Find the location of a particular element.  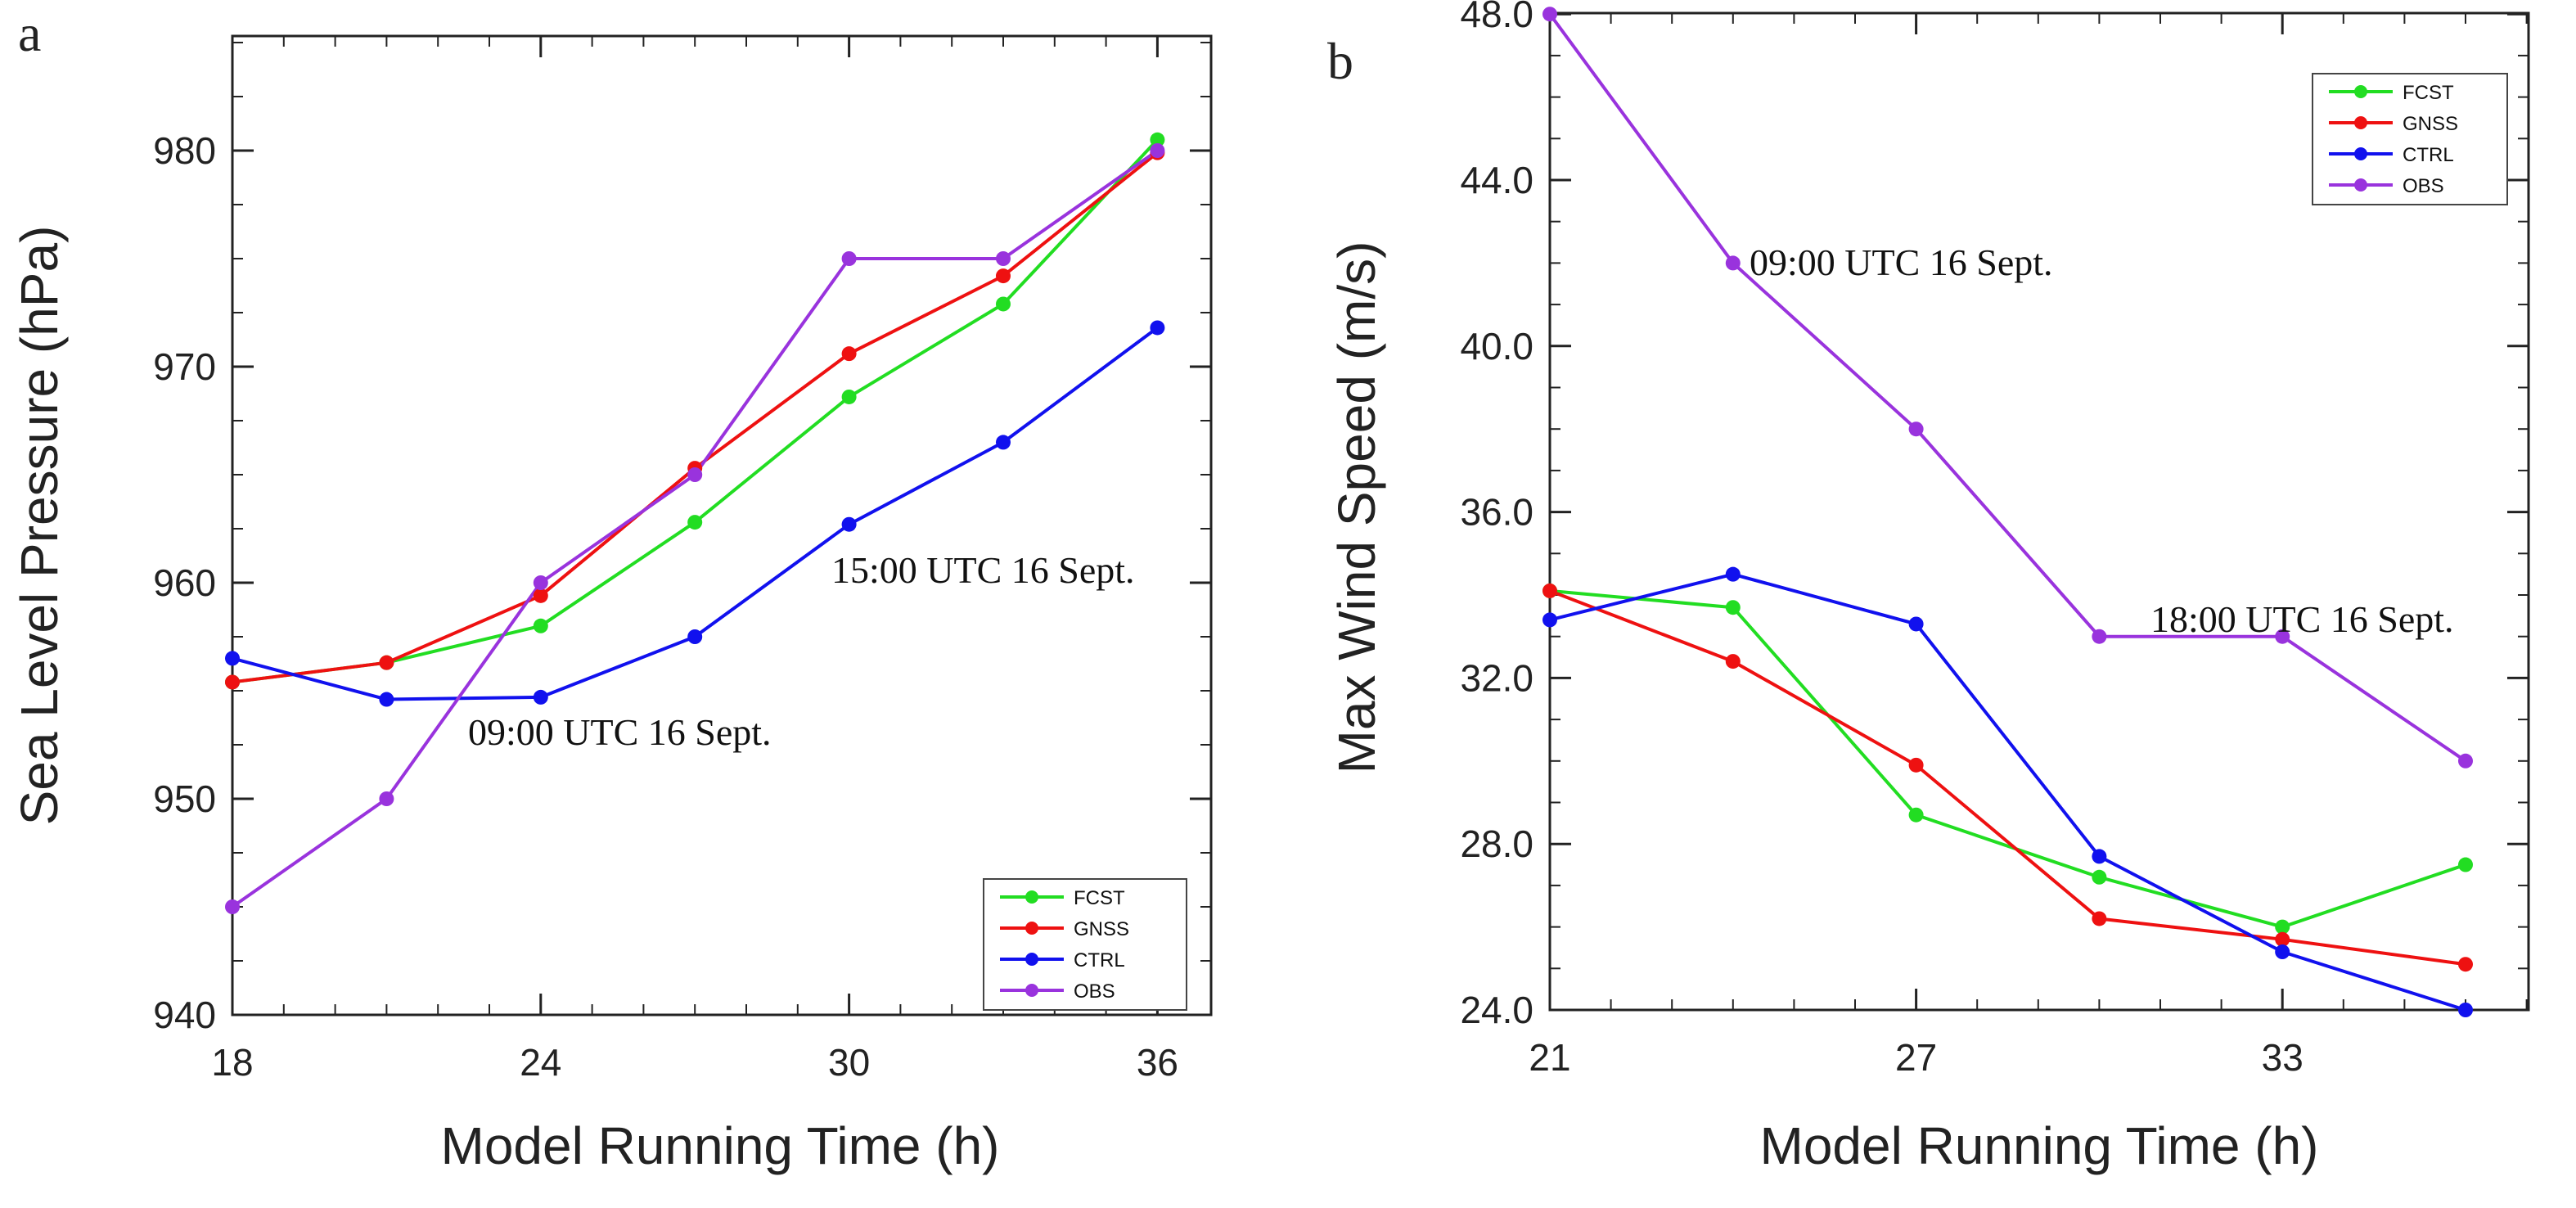

panel-b-x-tick-labels: 21 27 33 is located at coordinates (1916, 1057).